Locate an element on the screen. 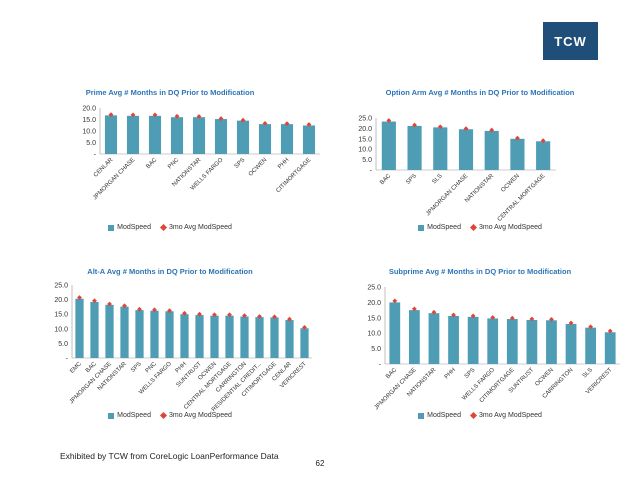  x-tick-label: JPMORGAN CHASE is located at coordinates (114, 179).